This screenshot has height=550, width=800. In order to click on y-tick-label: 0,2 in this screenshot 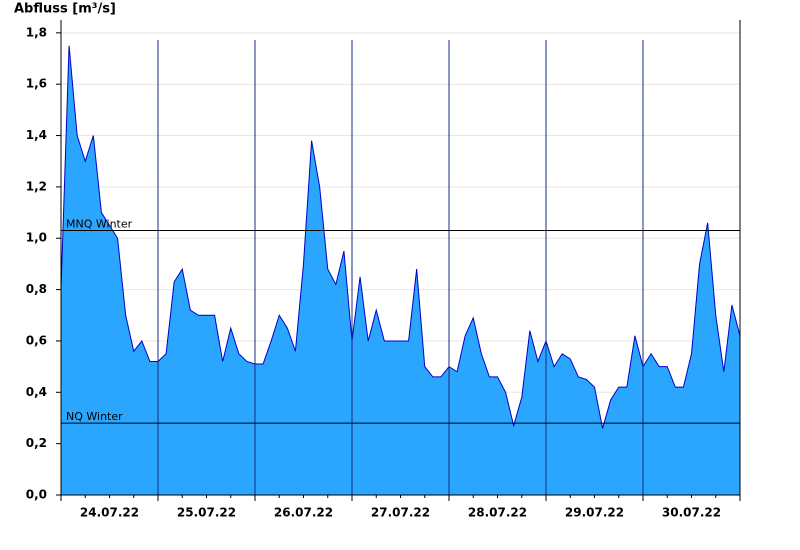, I will do `click(36, 443)`.